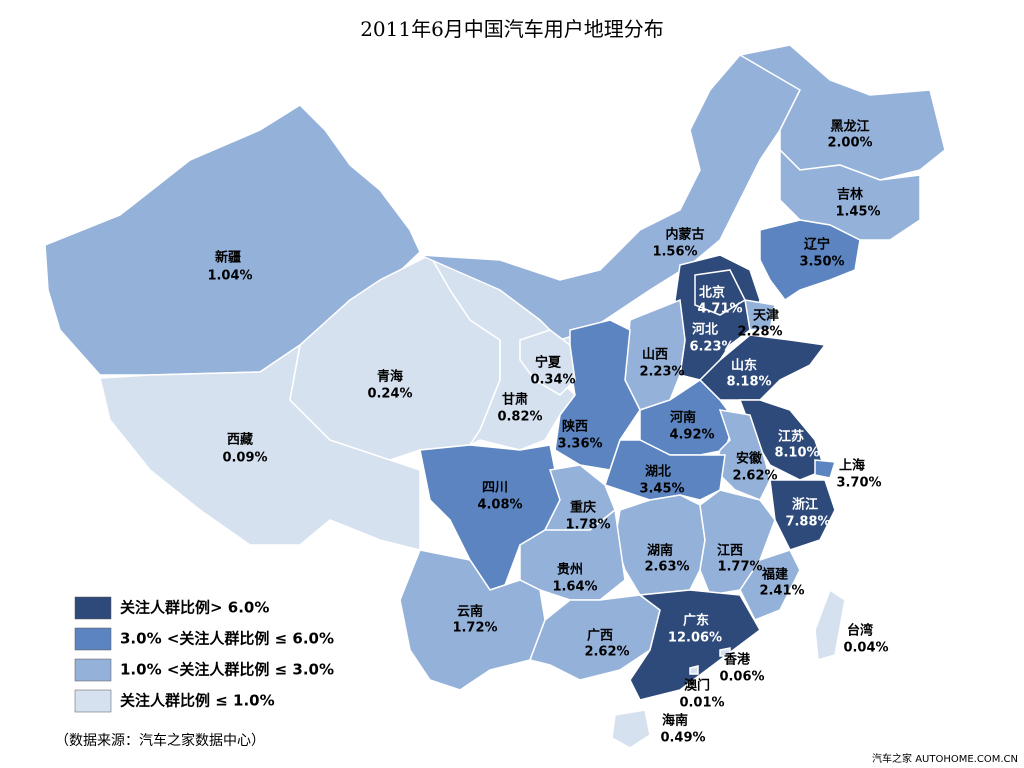  I want to click on province-name: 香港, so click(737, 660).